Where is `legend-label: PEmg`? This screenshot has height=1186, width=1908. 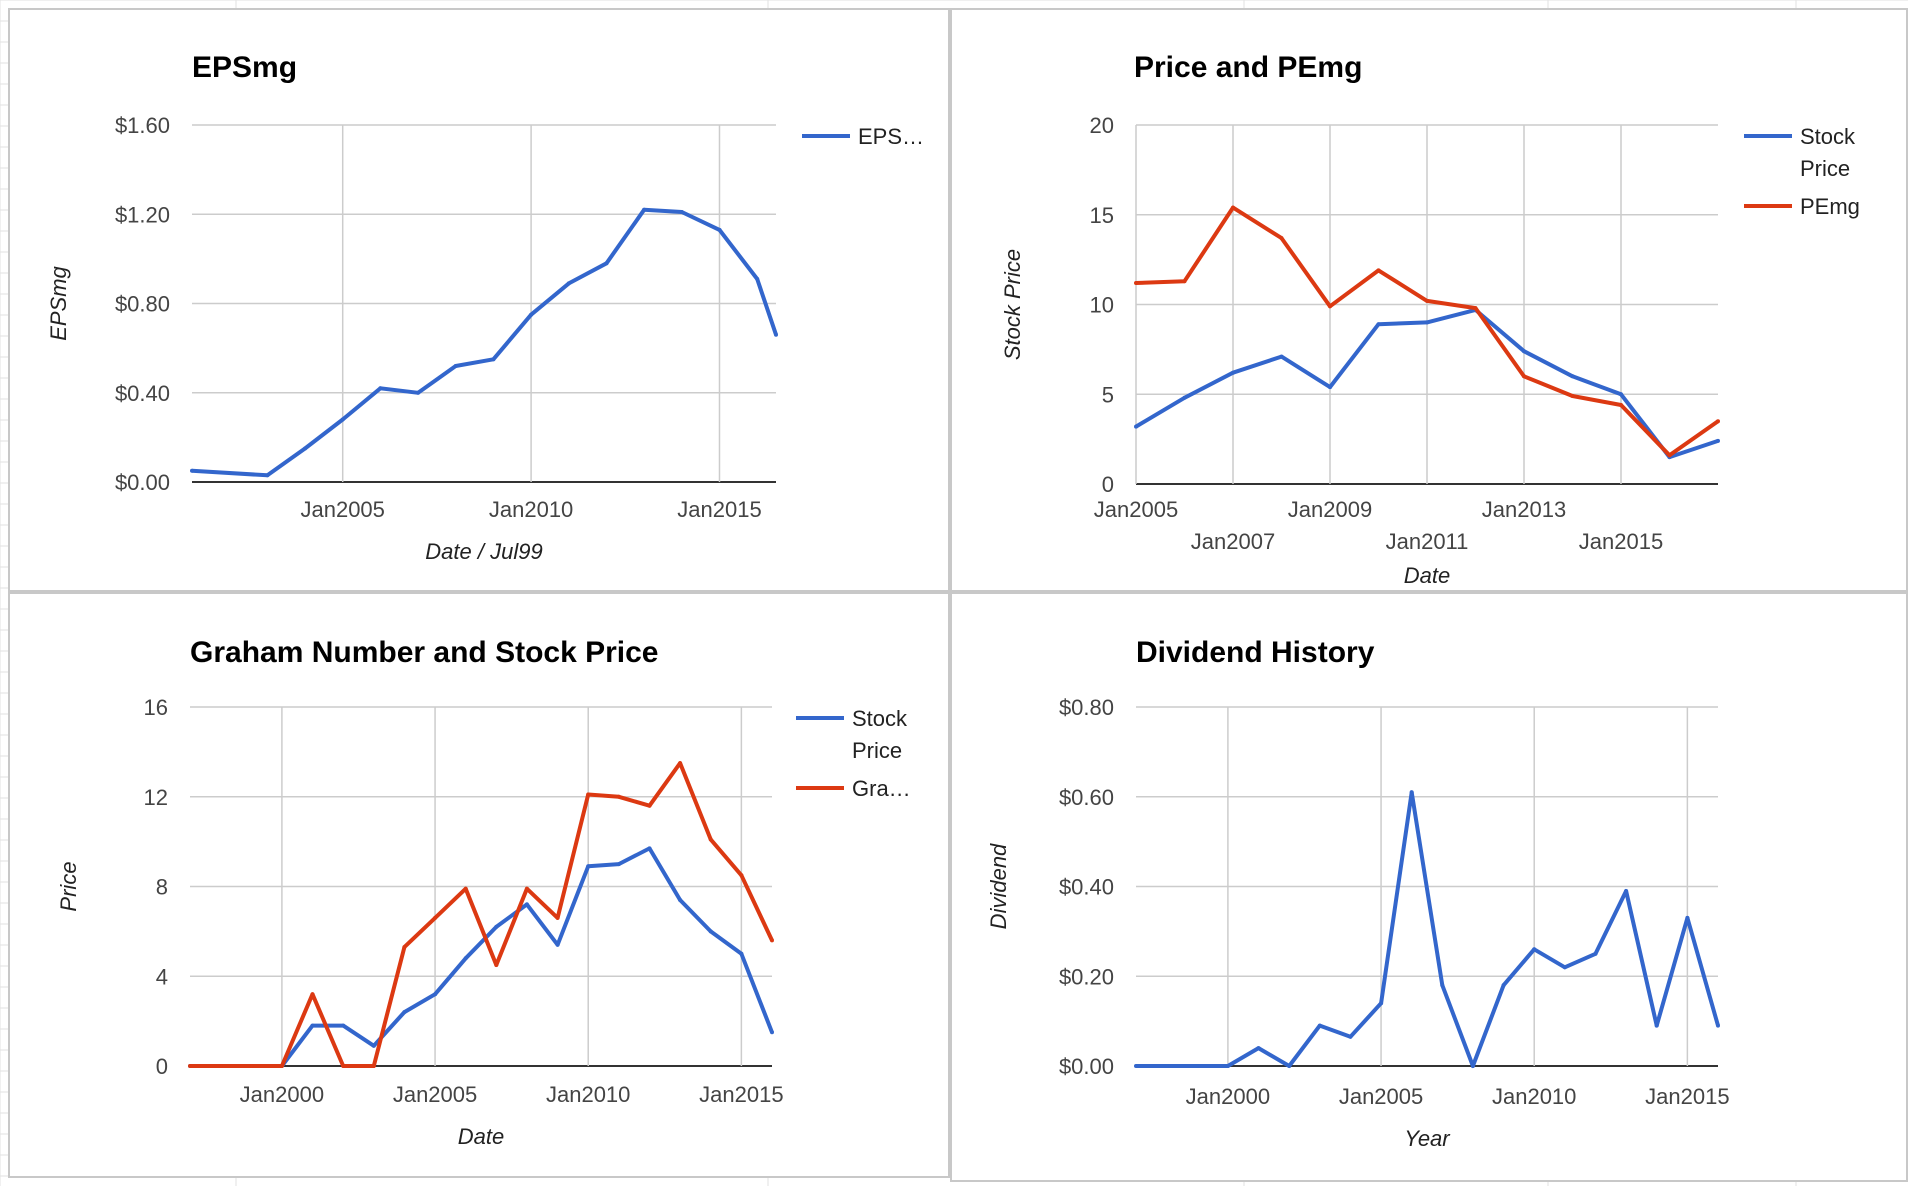
legend-label: PEmg is located at coordinates (1830, 206).